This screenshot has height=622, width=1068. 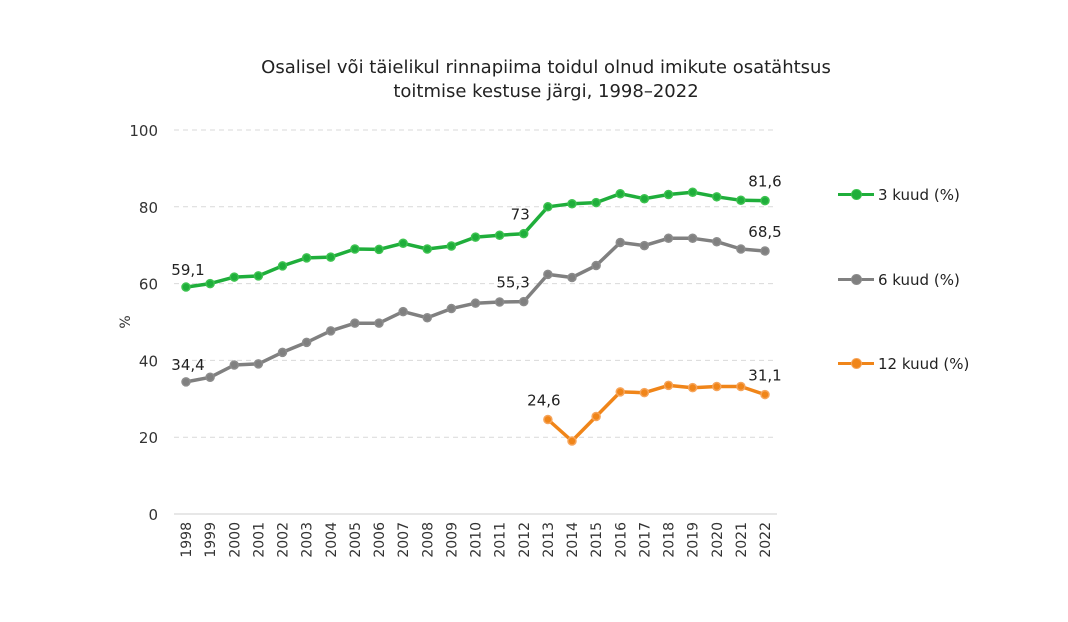 I want to click on data-label: 55,3, so click(x=512, y=283).